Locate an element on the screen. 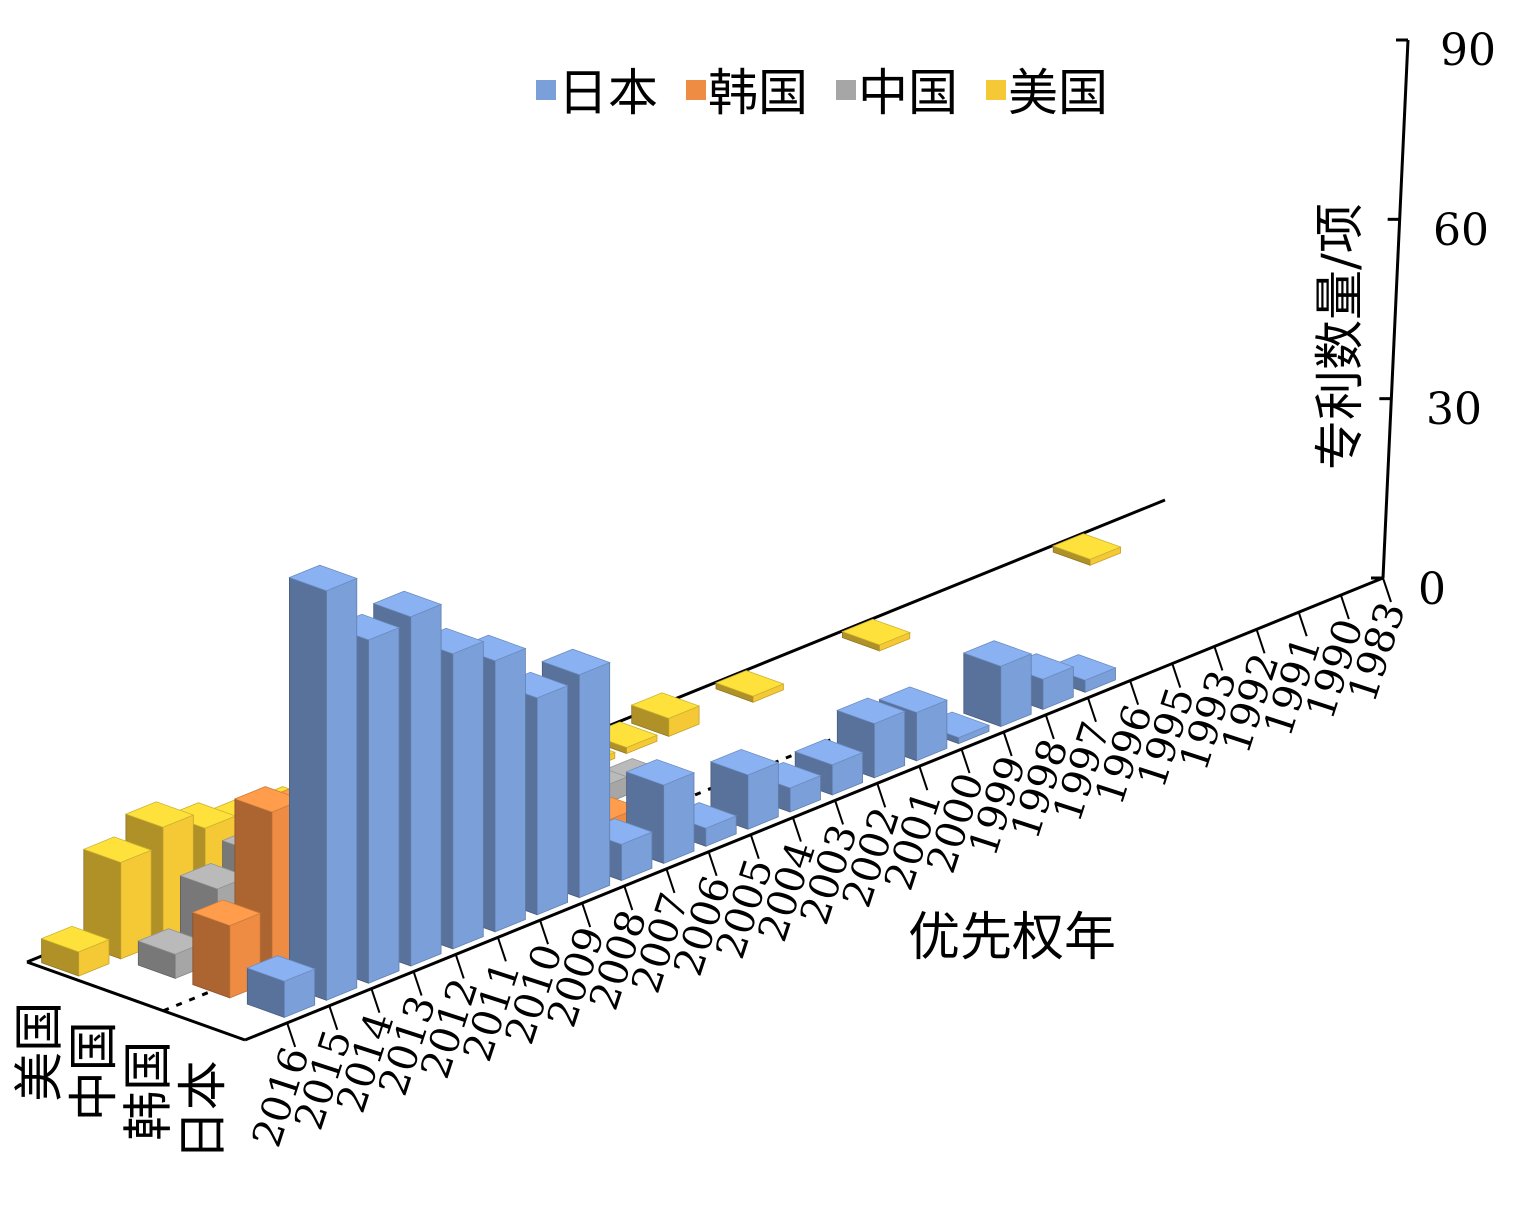 The image size is (1526, 1222). legend-label-japan: 日本 is located at coordinates (608, 93).